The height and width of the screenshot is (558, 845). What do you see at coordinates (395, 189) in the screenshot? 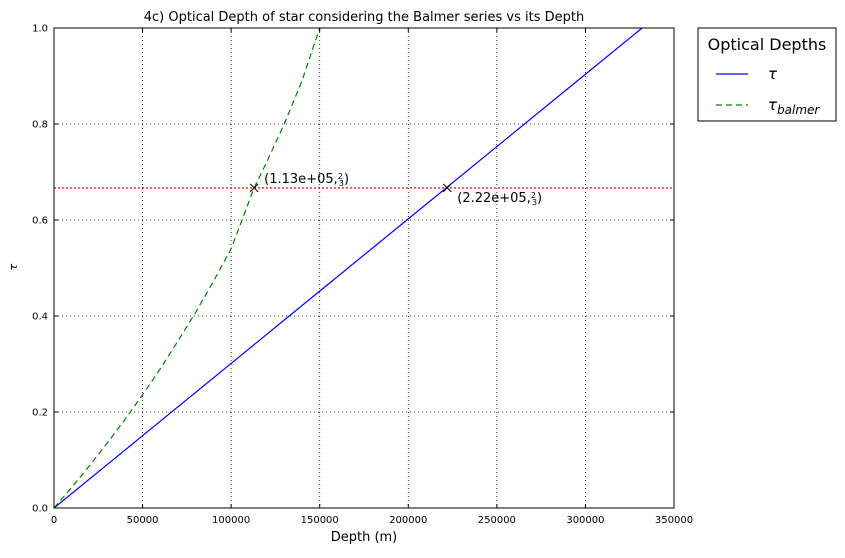
I see `marker-layer: (1.13e+05,2 3) (2.22e+05,2 3)` at bounding box center [395, 189].